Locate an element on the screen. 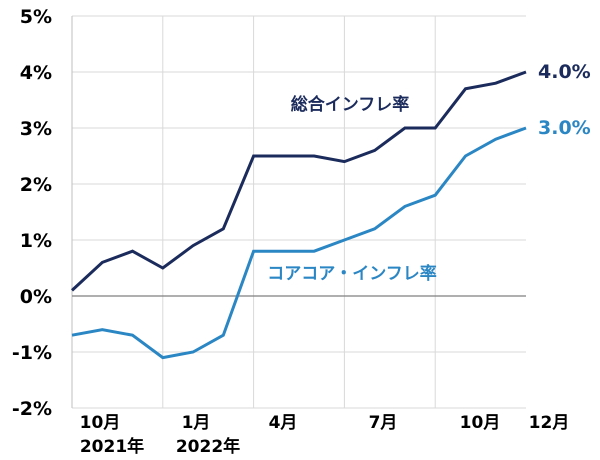 The image size is (600, 460). headline-series-label: 総合インフレ率 is located at coordinates (350, 104).